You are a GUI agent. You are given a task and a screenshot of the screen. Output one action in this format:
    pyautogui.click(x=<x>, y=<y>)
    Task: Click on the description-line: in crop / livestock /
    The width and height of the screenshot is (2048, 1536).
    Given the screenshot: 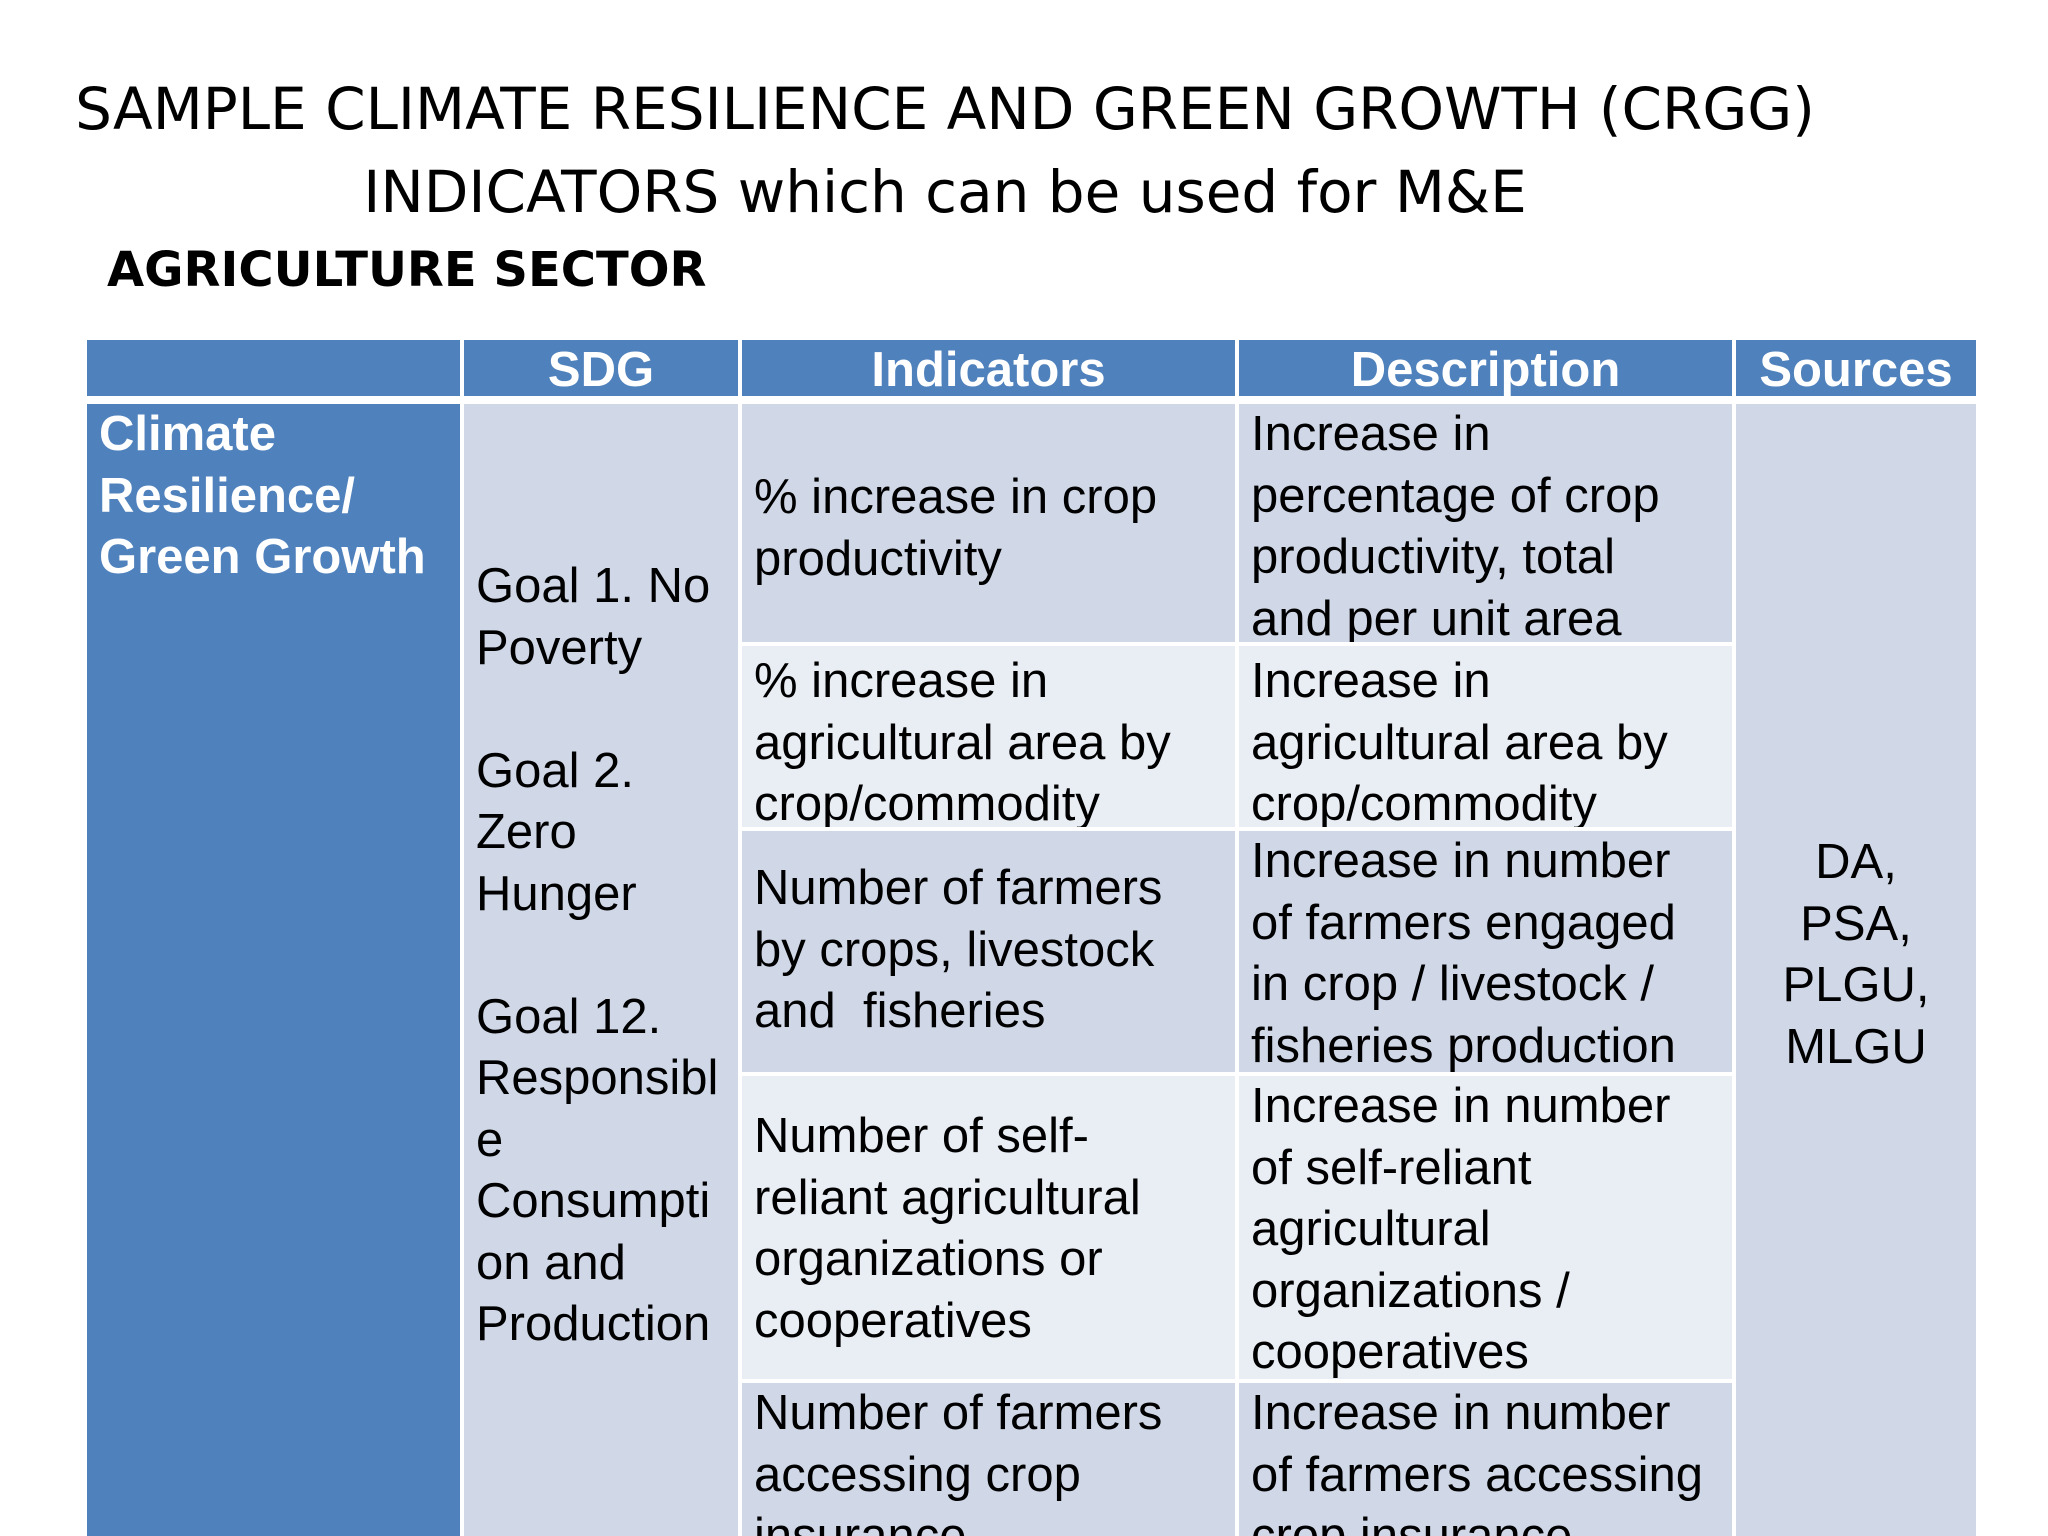 What is the action you would take?
    pyautogui.click(x=1453, y=984)
    